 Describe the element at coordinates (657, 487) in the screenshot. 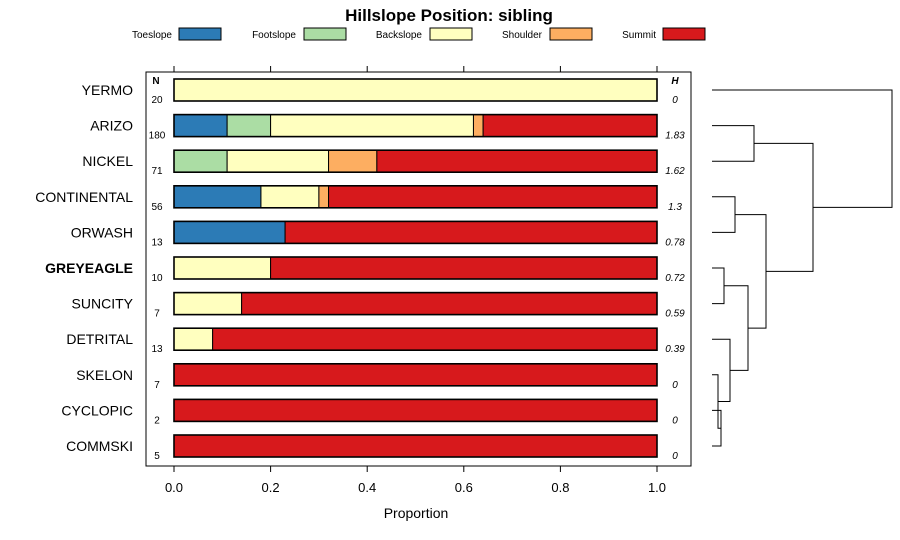

I see `x-tick-label: 1.0` at that location.